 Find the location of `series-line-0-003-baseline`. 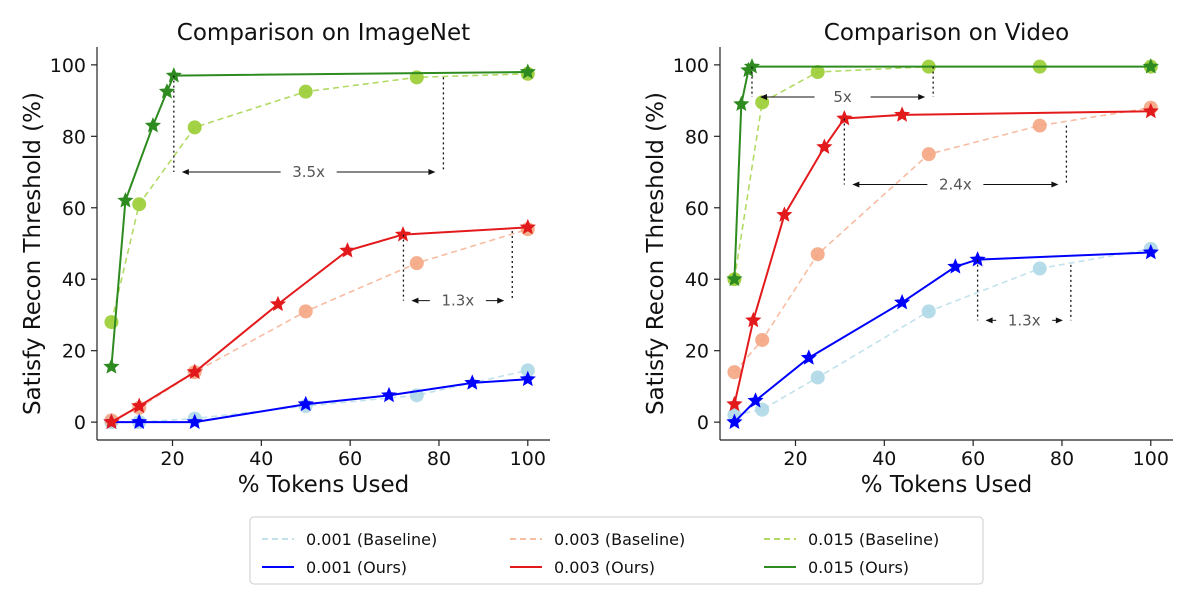

series-line-0-003-baseline is located at coordinates (320, 325).